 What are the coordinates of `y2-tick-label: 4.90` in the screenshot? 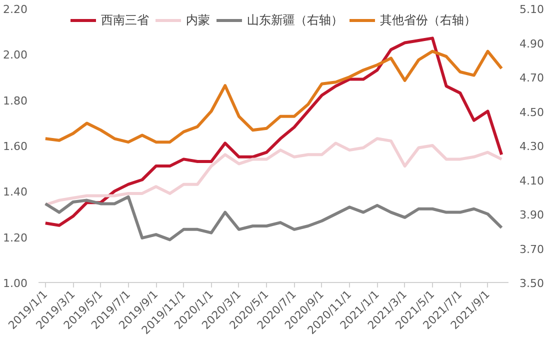 It's located at (532, 43).